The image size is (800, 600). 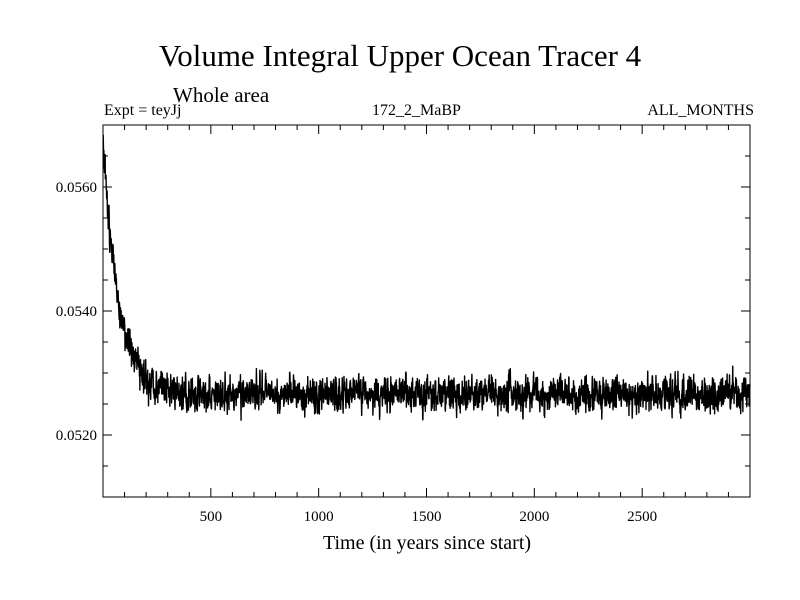 I want to click on x-tick-label: 2000, so click(x=534, y=517).